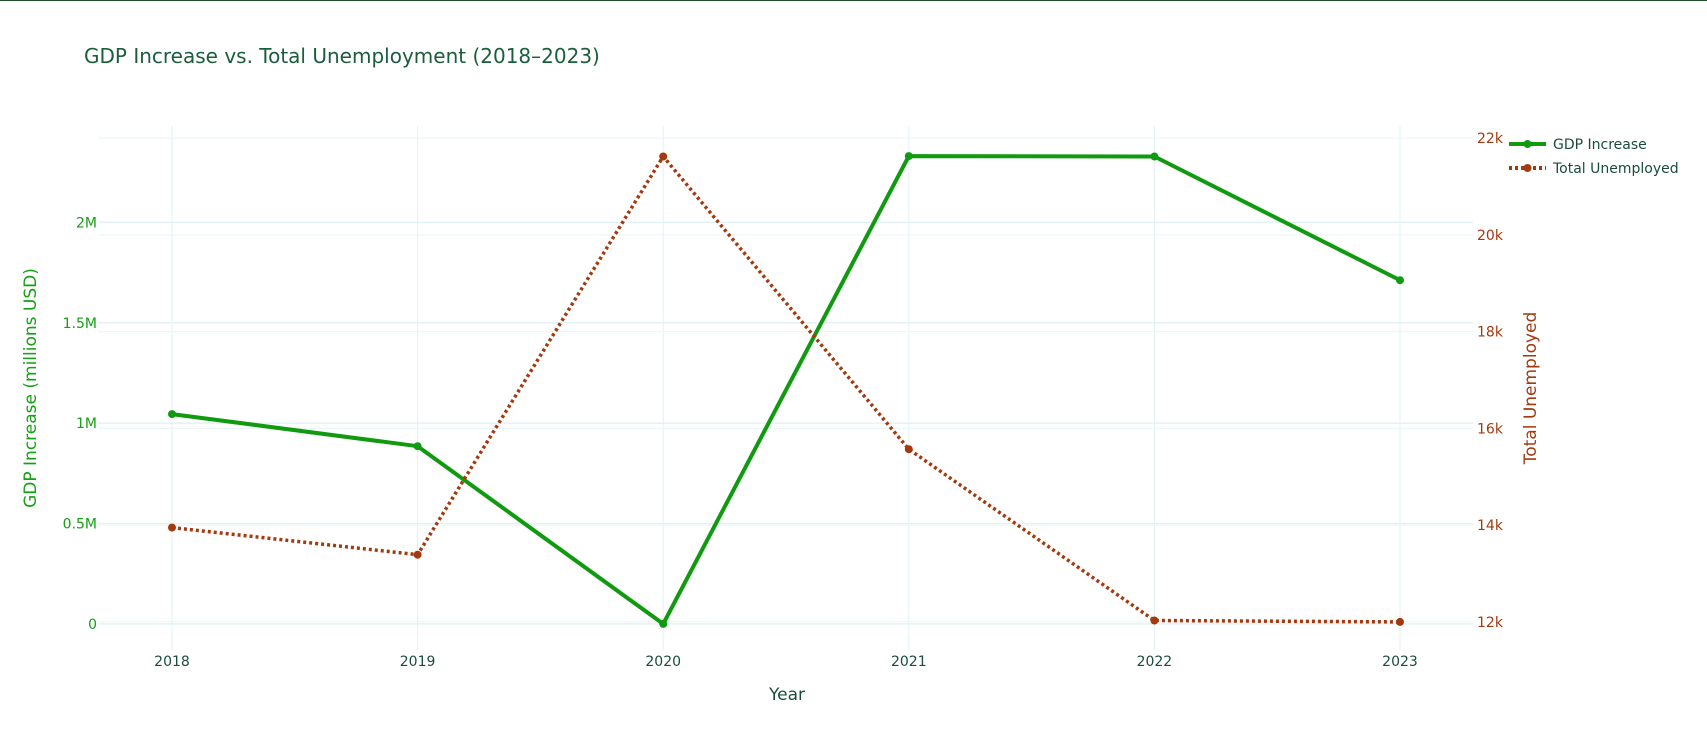  I want to click on legend-item-gdp: GDP Increase, so click(1578, 145).